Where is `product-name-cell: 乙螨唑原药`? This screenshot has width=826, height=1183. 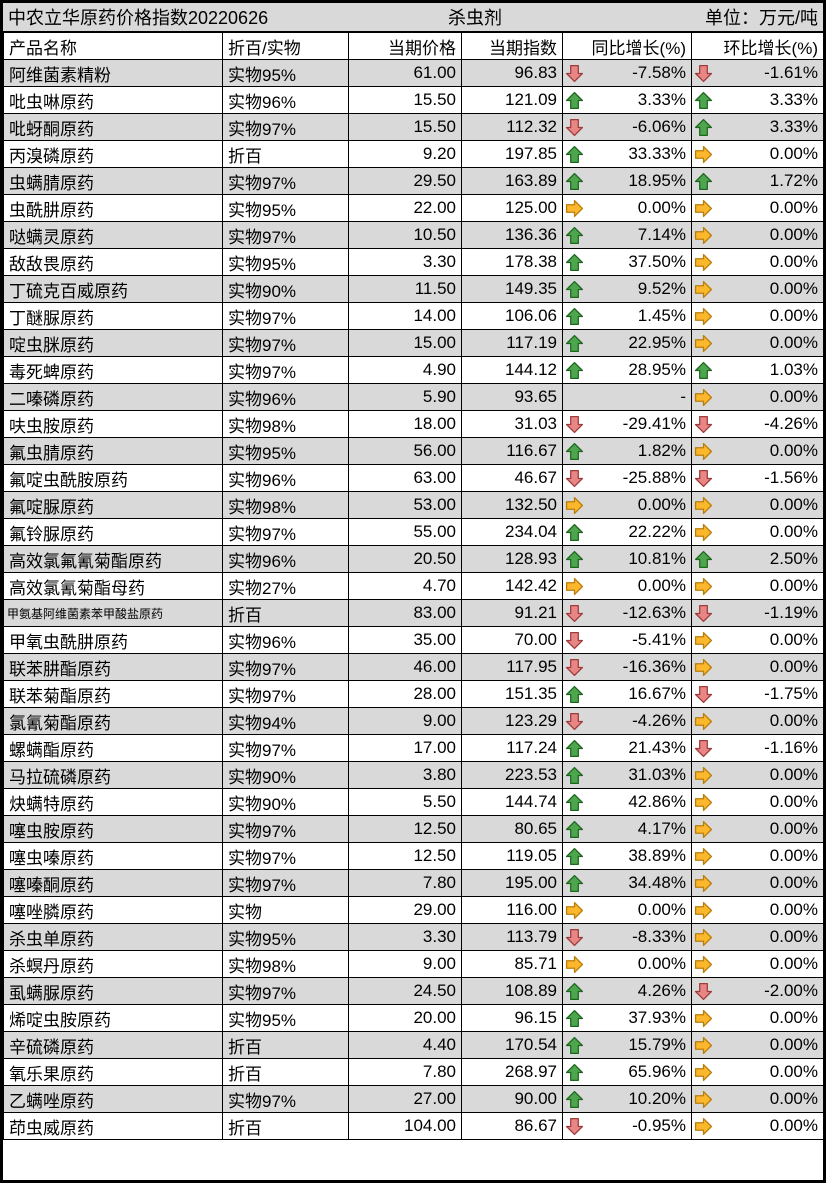 product-name-cell: 乙螨唑原药 is located at coordinates (113, 1099).